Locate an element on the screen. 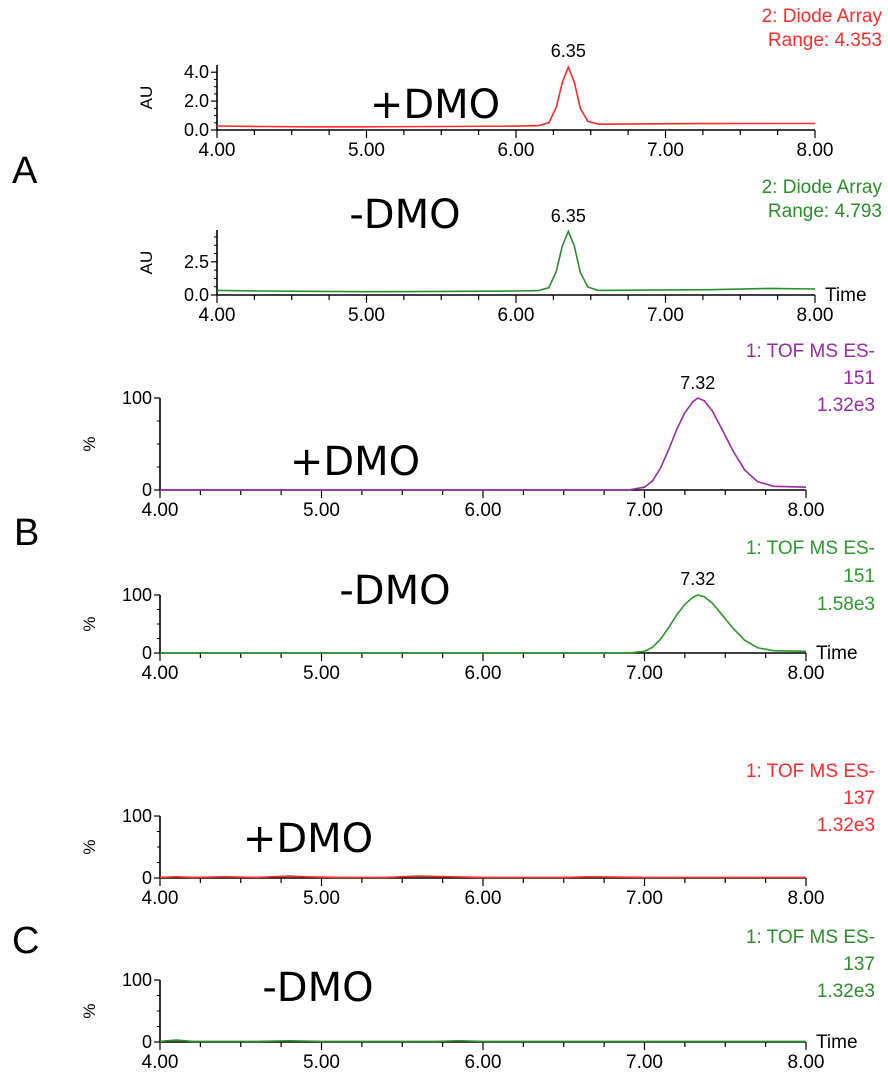  panel-6-condition-label: -DMO is located at coordinates (317, 988).